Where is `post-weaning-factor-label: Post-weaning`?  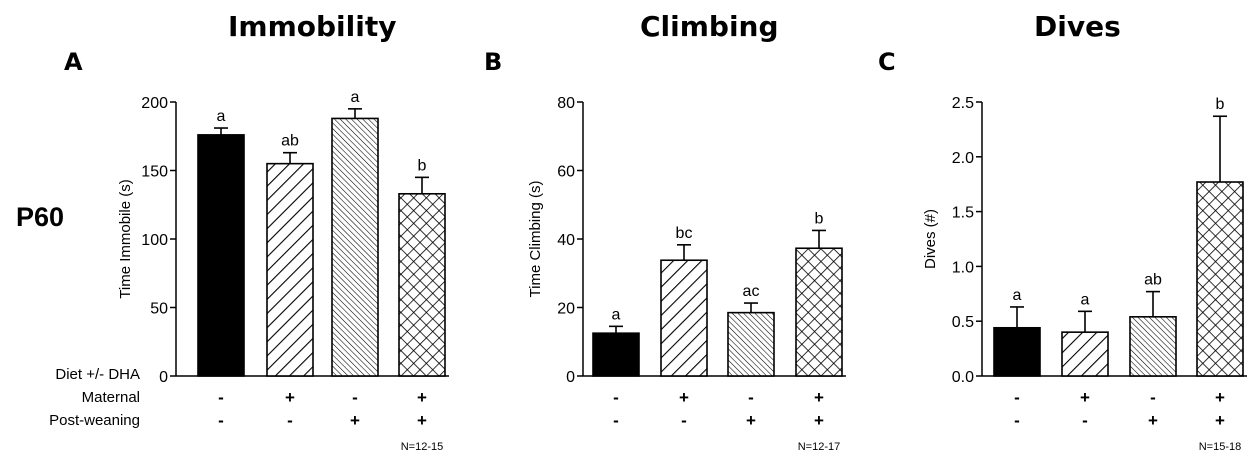 post-weaning-factor-label: Post-weaning is located at coordinates (94, 420).